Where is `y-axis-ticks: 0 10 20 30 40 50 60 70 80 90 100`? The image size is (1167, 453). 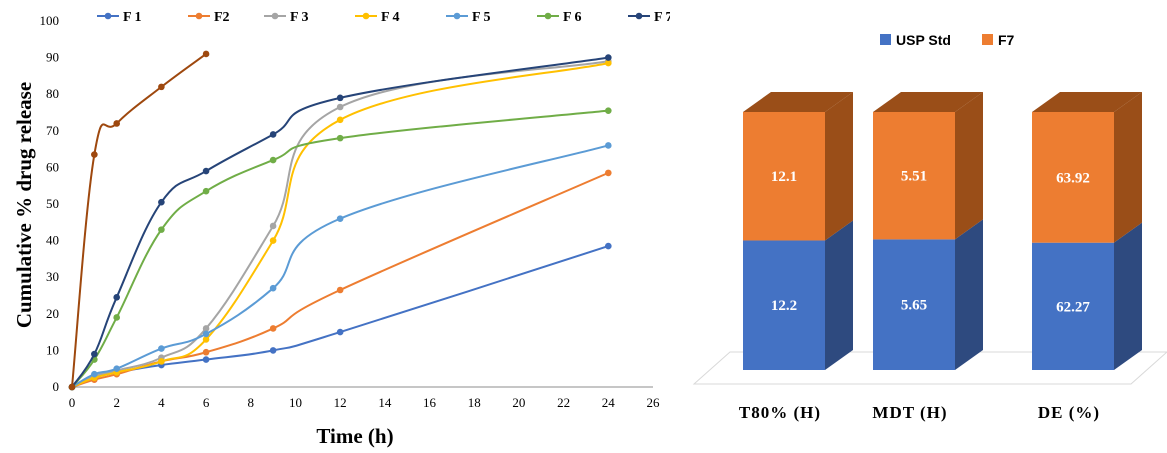
y-axis-ticks: 0 10 20 30 40 50 60 70 80 90 100 is located at coordinates (50, 203).